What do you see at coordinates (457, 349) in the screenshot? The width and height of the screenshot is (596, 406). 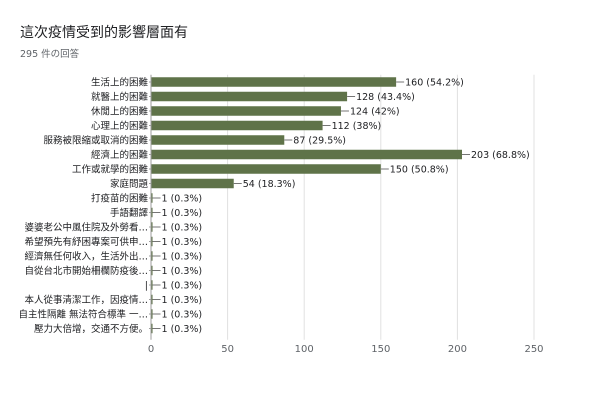 I see `x-tick-label: 200` at bounding box center [457, 349].